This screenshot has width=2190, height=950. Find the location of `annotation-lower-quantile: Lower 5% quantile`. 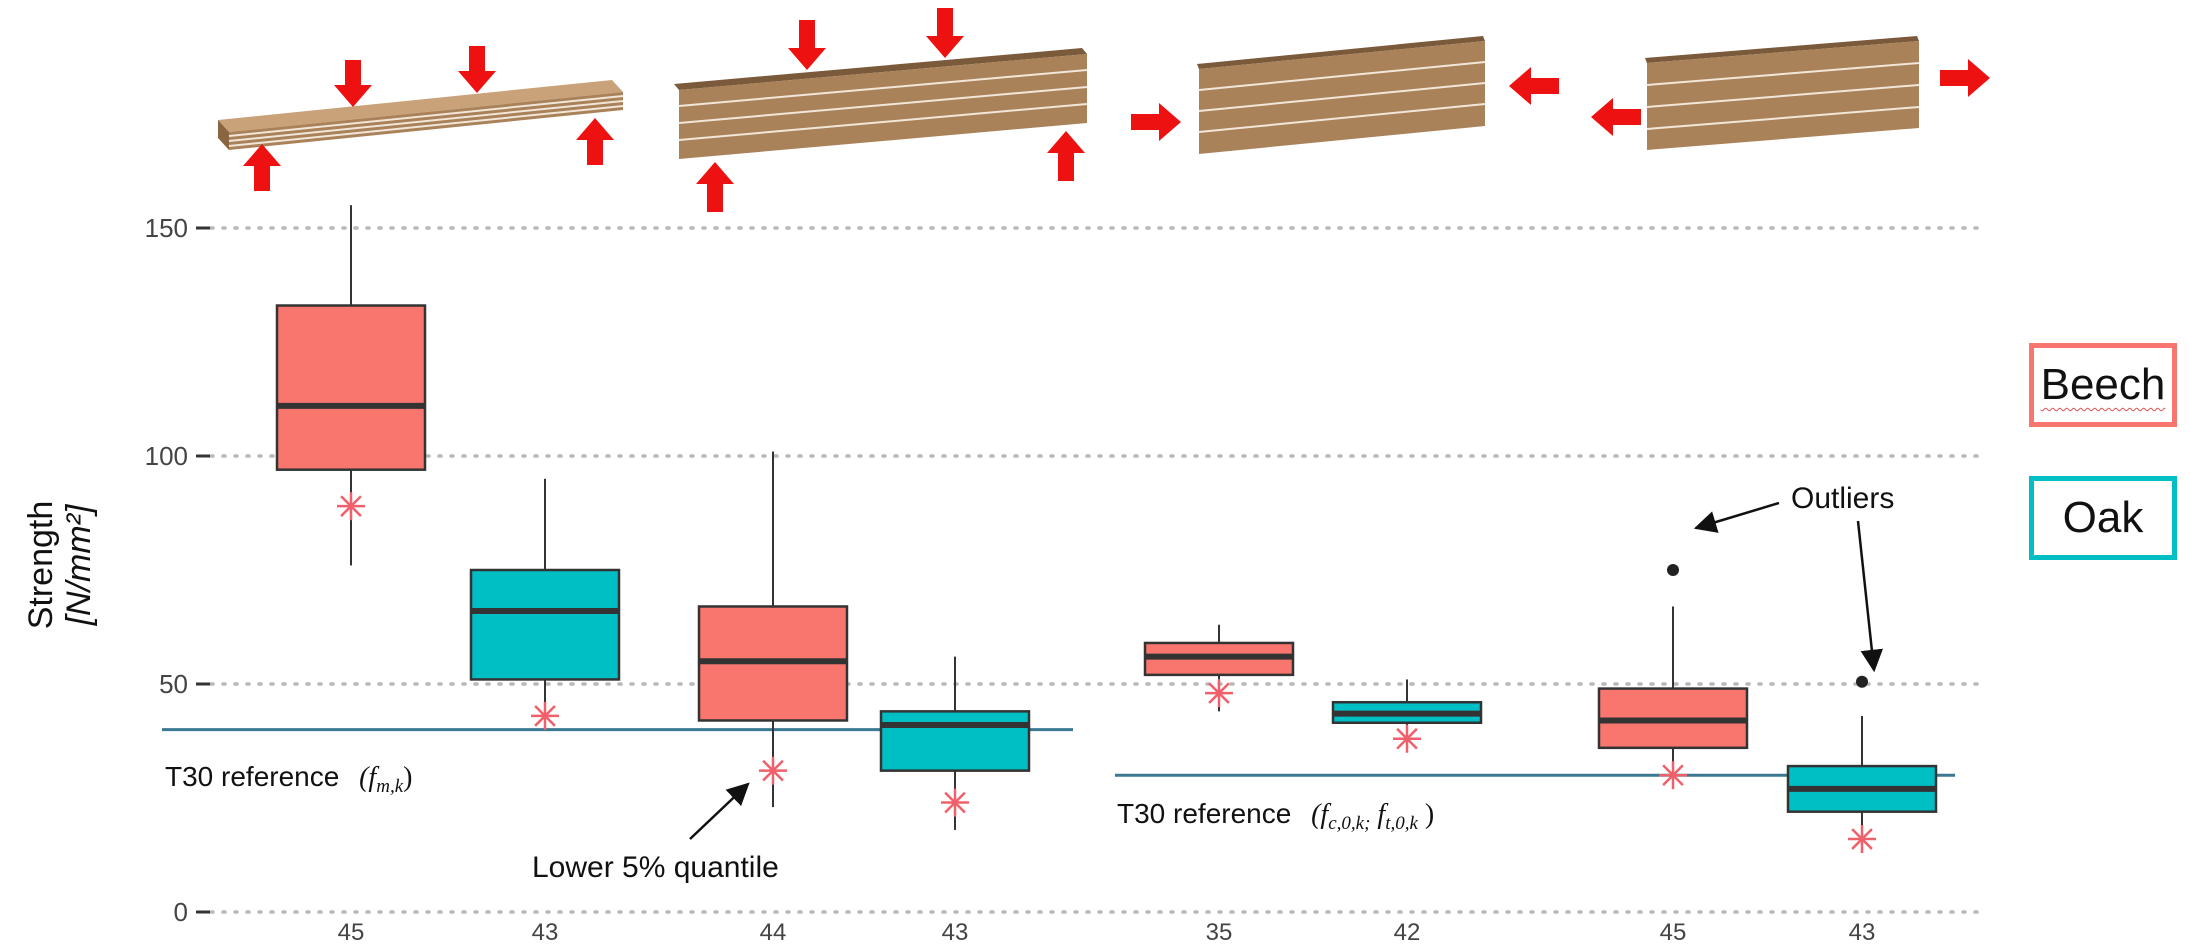

annotation-lower-quantile: Lower 5% quantile is located at coordinates (655, 867).